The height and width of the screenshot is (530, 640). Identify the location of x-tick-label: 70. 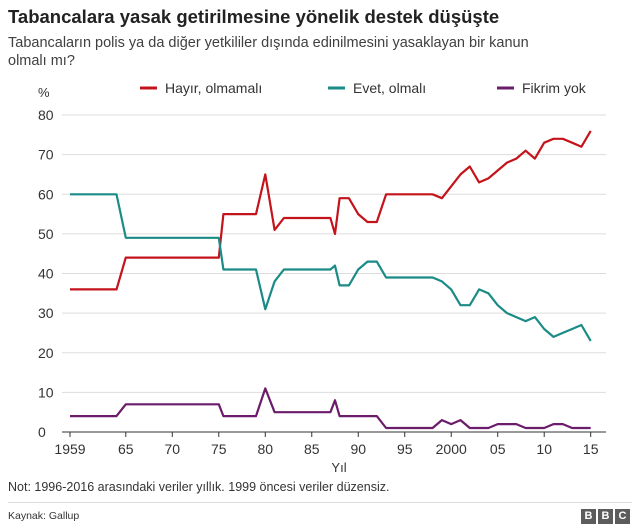
(172, 449).